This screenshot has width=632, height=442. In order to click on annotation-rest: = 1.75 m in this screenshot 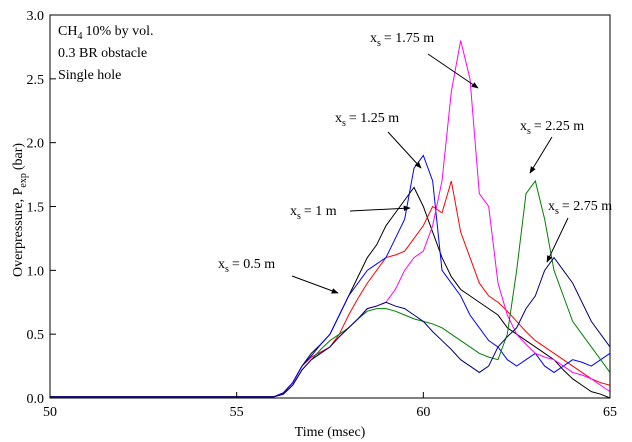, I will do `click(409, 38)`.